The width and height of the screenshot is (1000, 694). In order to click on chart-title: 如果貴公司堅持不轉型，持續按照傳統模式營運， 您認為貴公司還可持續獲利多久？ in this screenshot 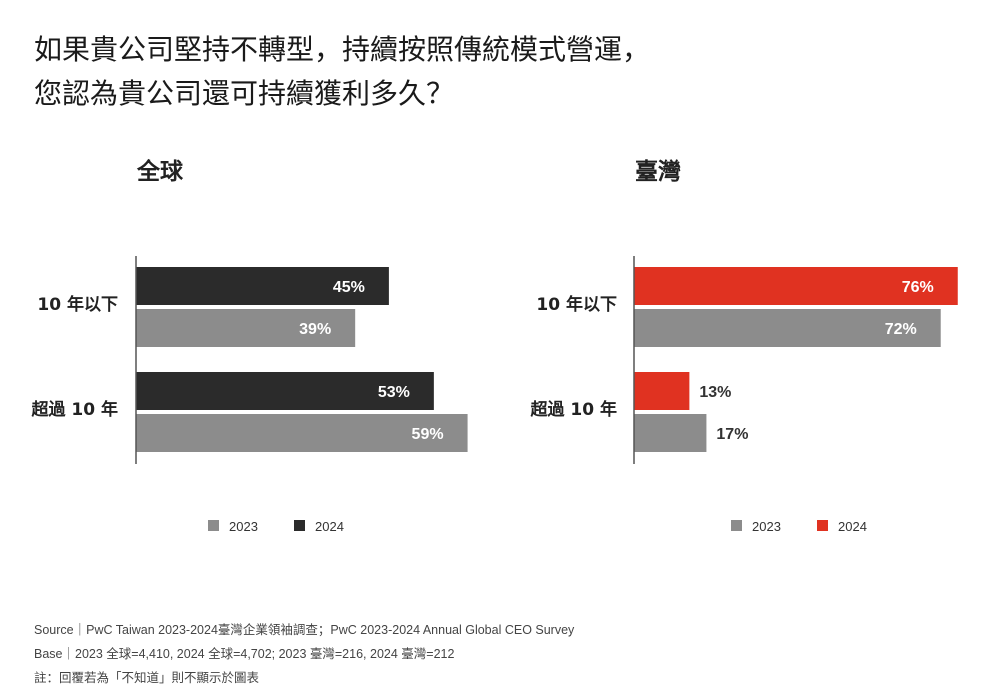, I will do `click(504, 72)`.